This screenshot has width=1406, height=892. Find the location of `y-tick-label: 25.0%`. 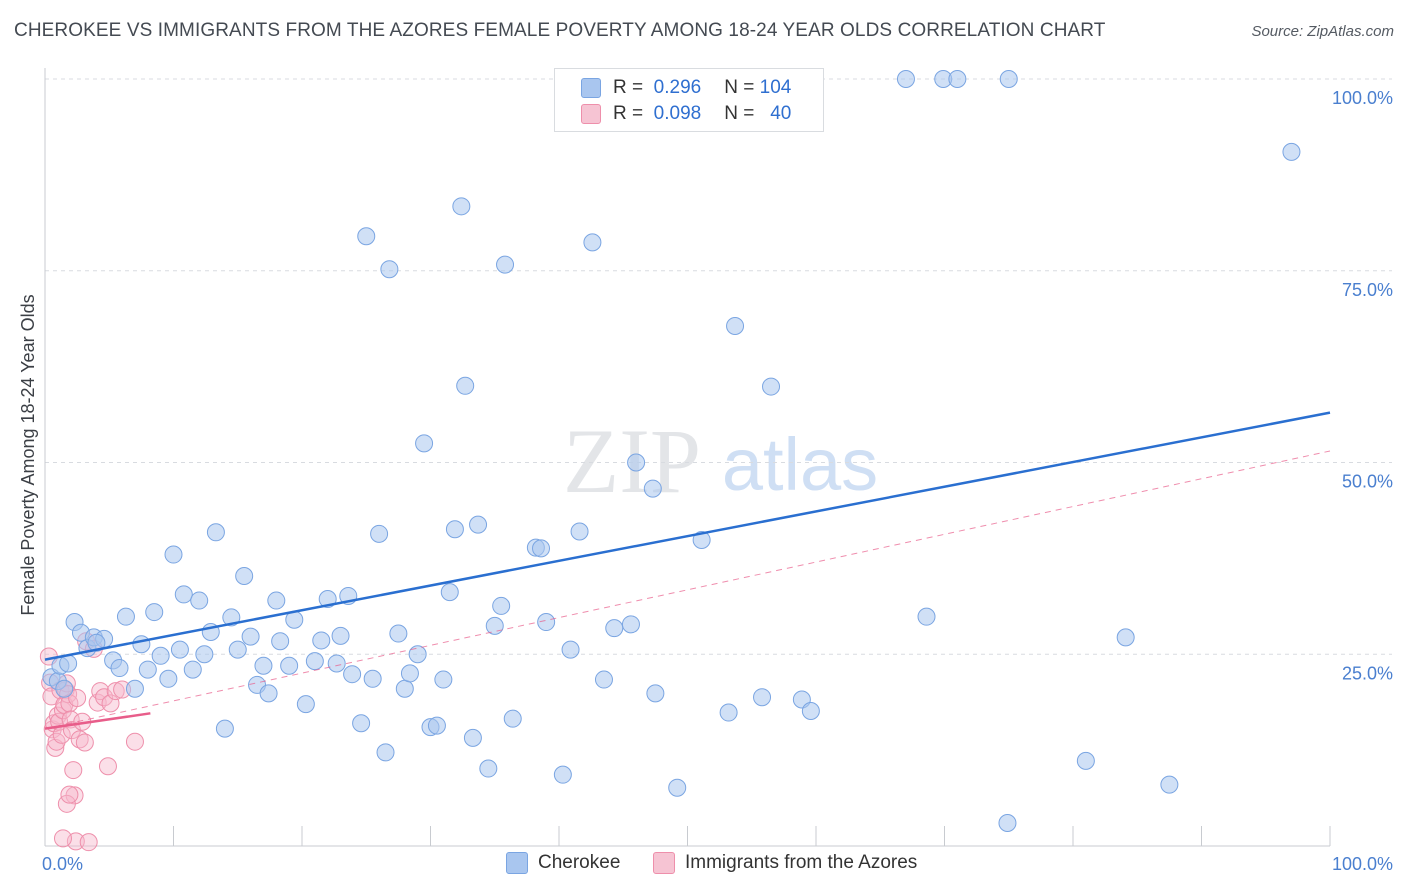

y-tick-label: 25.0% is located at coordinates (1367, 673).